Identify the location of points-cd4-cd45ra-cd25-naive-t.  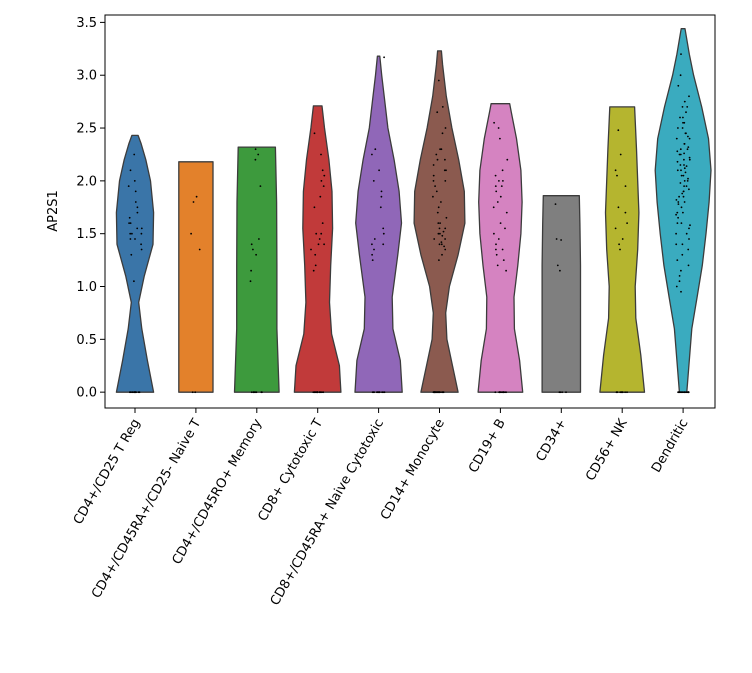
(195, 294).